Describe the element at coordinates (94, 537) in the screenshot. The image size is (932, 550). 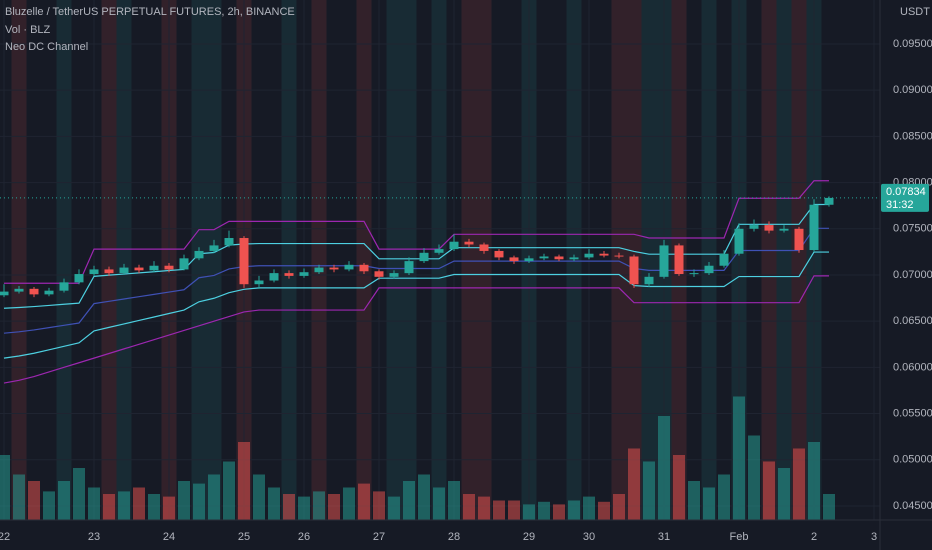
I see `x-tick-label: 23` at that location.